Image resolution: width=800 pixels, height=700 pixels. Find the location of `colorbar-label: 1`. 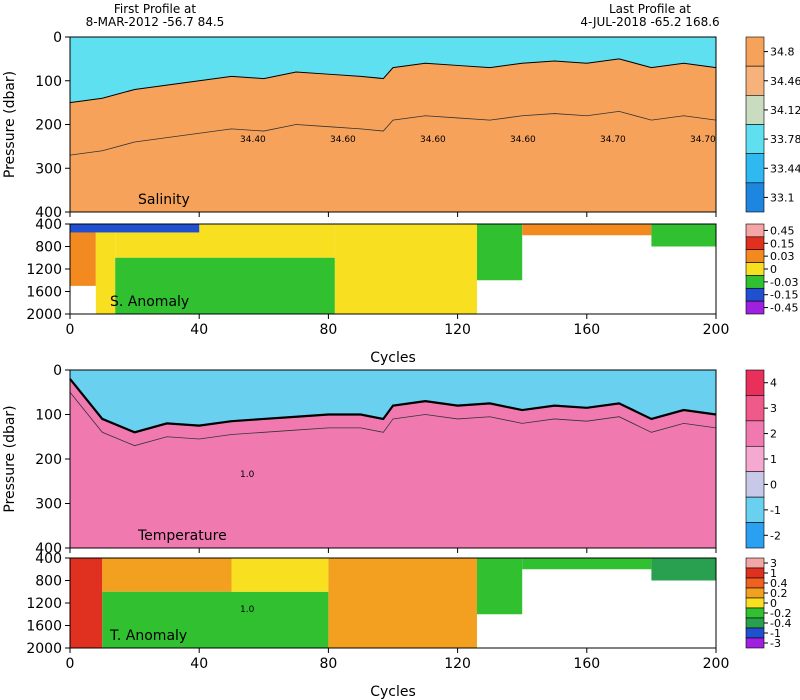

colorbar-label: 1 is located at coordinates (773, 459).